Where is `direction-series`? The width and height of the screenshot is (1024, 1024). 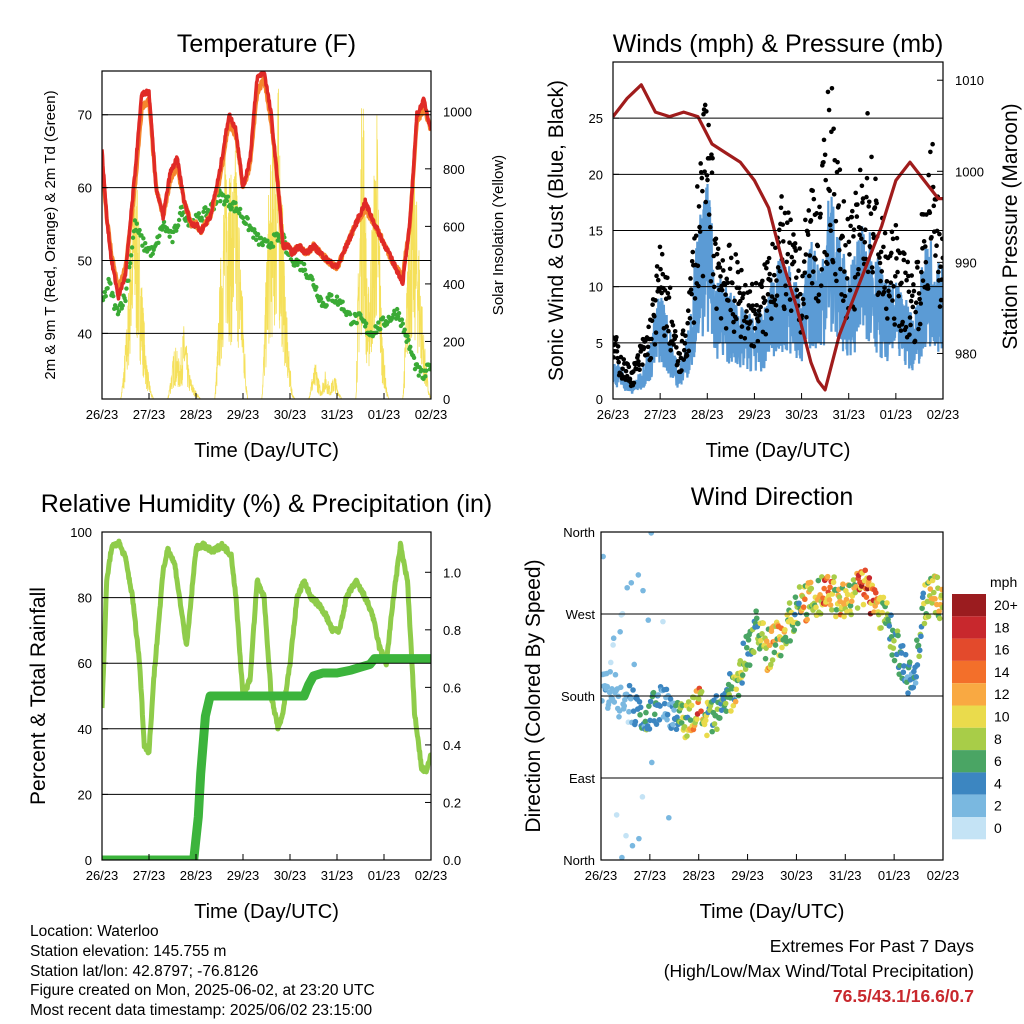 direction-series is located at coordinates (772, 696).